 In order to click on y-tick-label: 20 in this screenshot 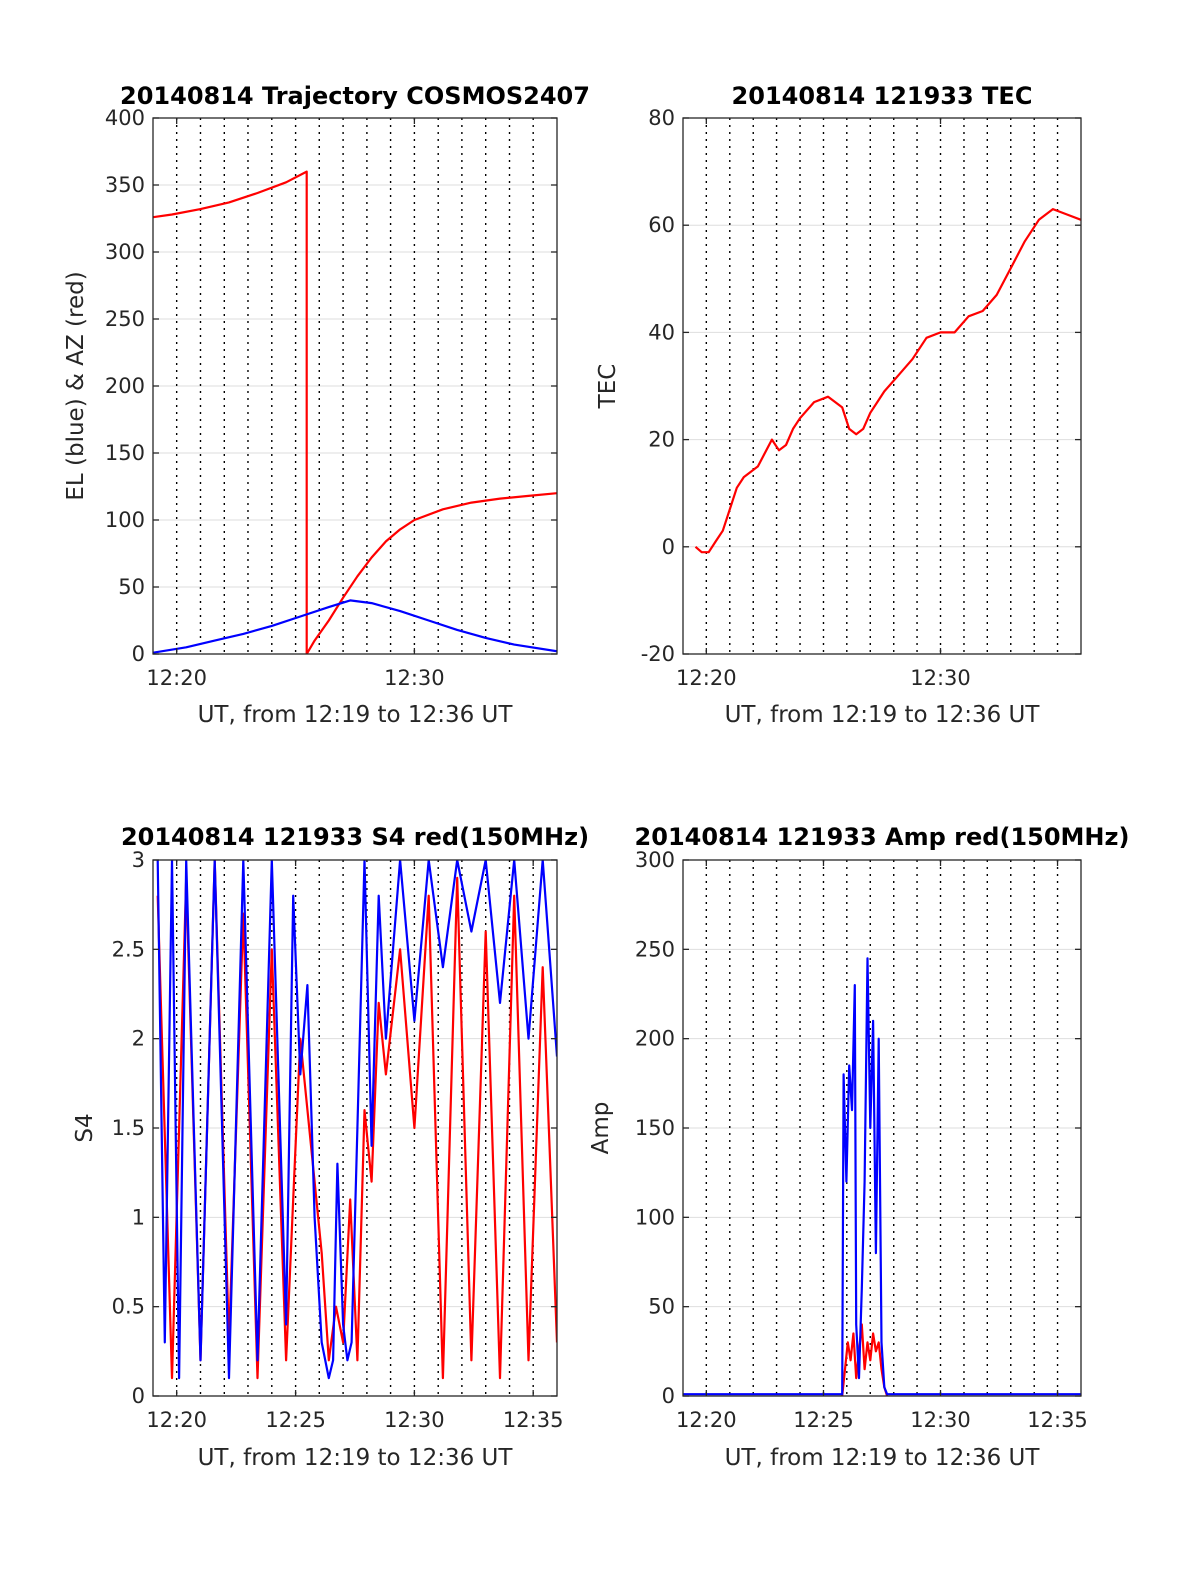, I will do `click(661, 440)`.